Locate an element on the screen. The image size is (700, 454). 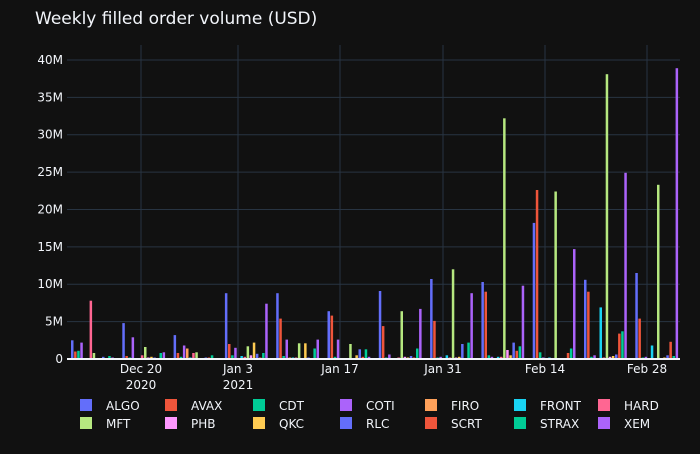
legend-item: PHB is located at coordinates (190, 424).